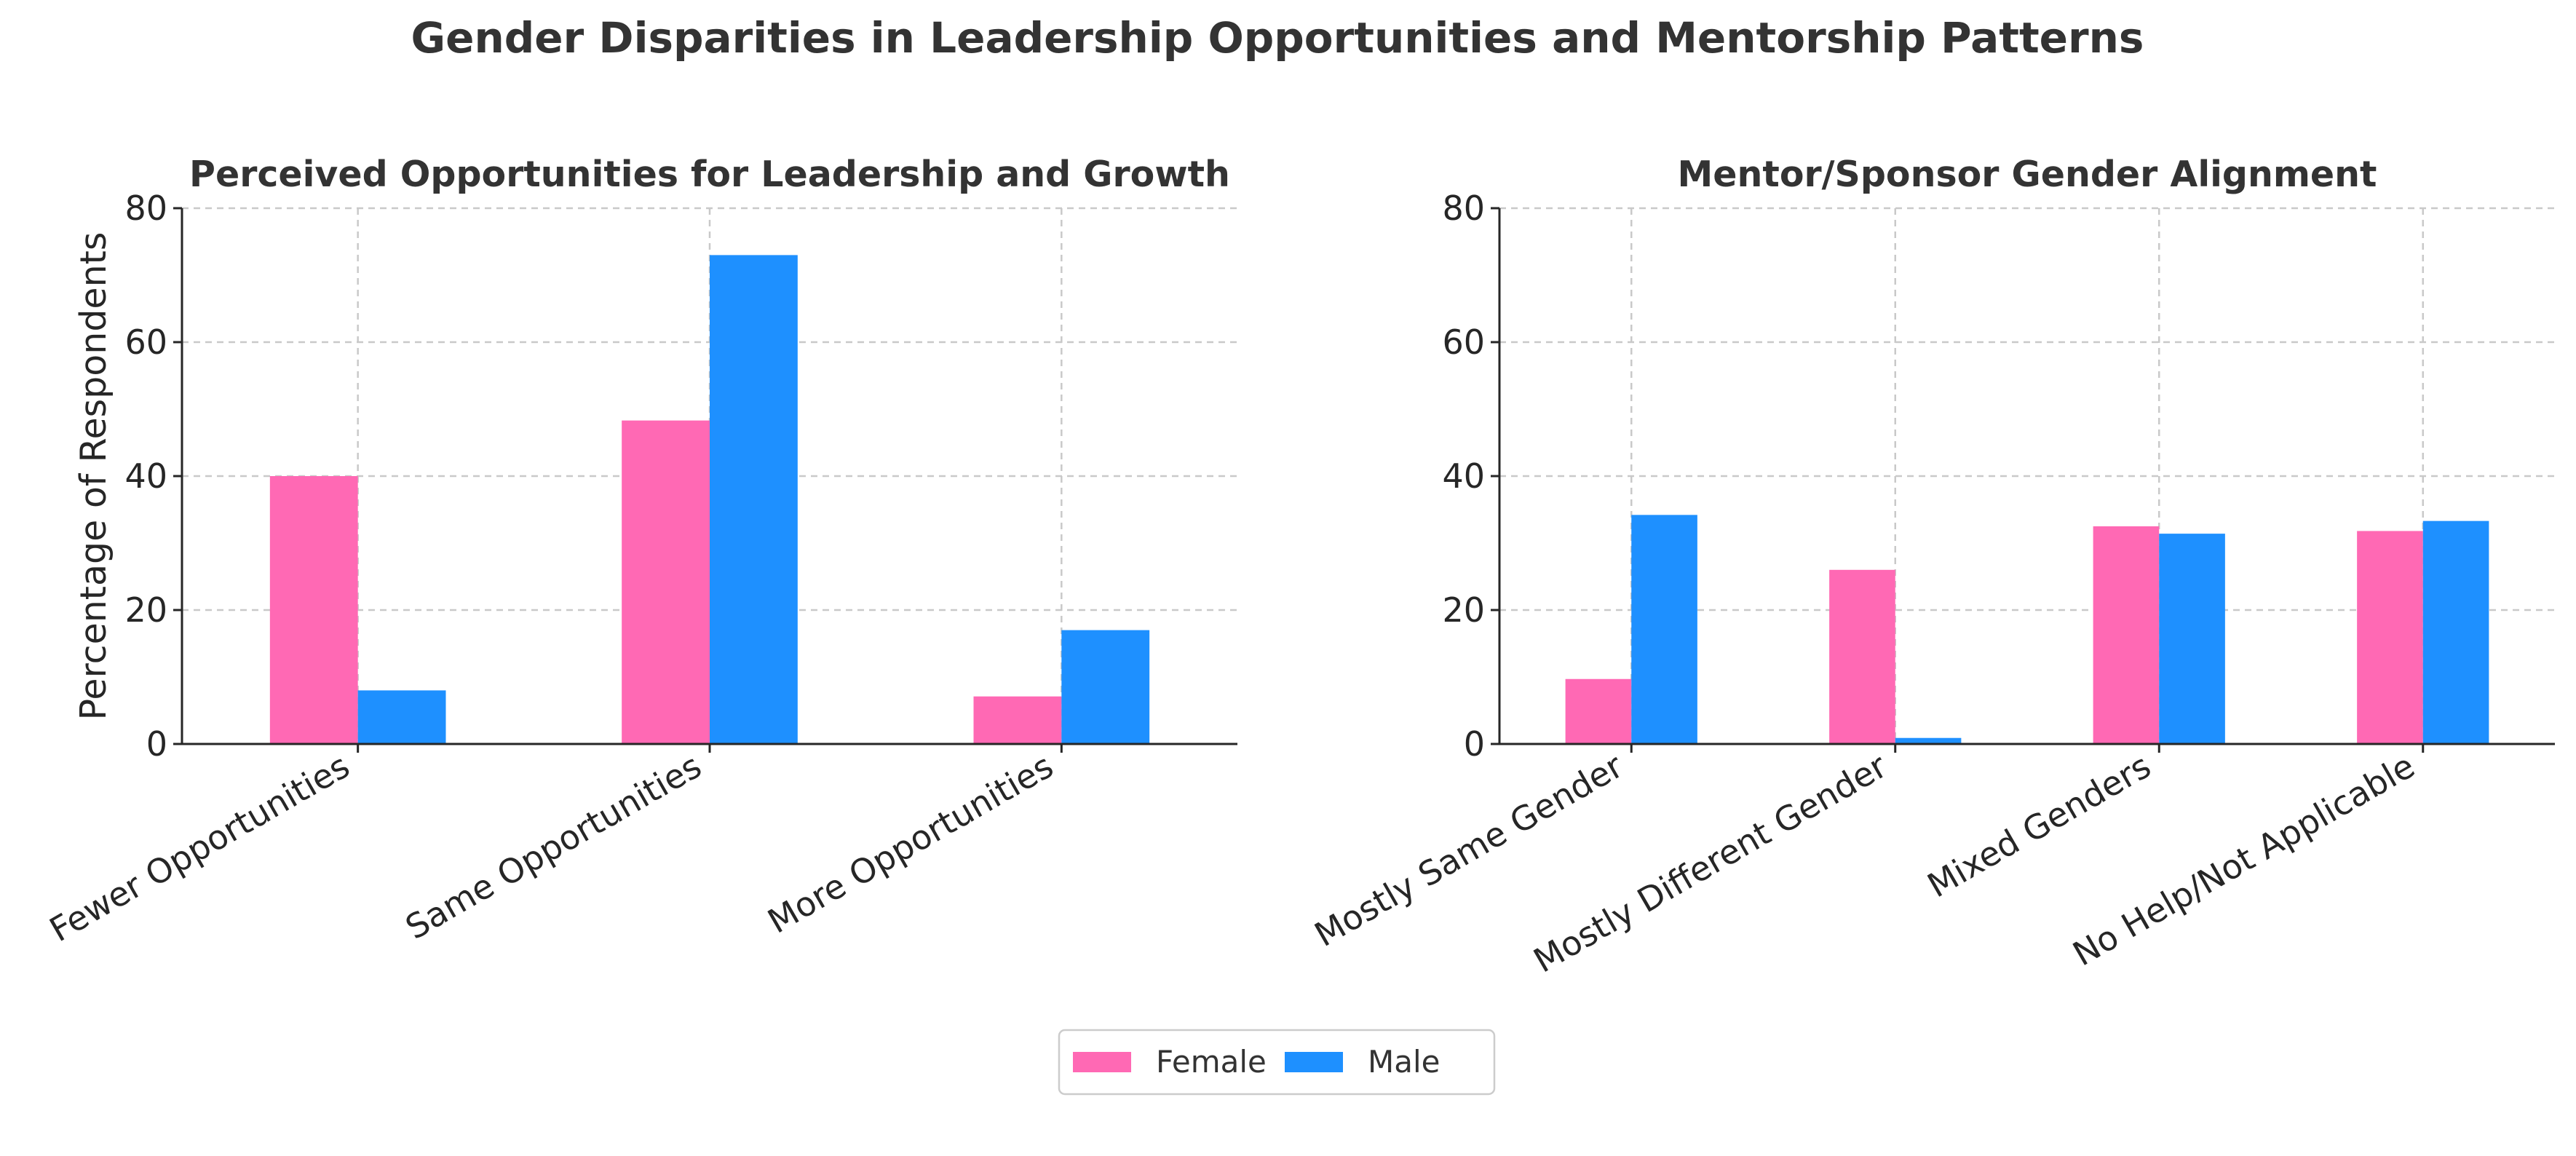  Describe the element at coordinates (2126, 635) in the screenshot. I see `bar-female-mixed-genders` at that location.